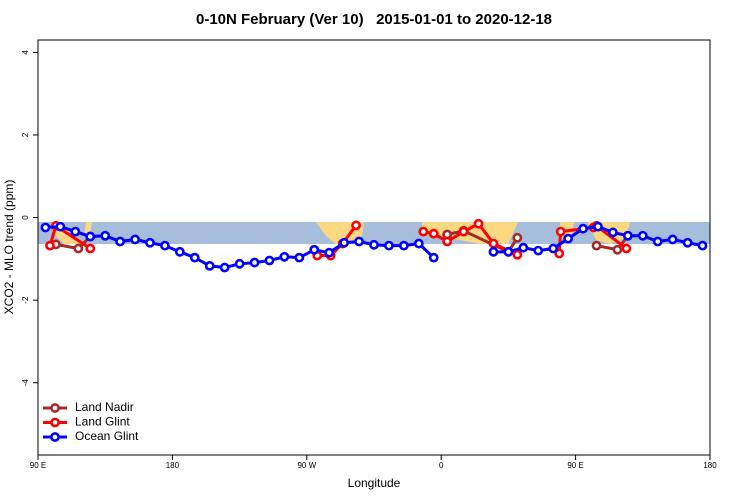  I want to click on x-tick-label: 90 W, so click(306, 465).